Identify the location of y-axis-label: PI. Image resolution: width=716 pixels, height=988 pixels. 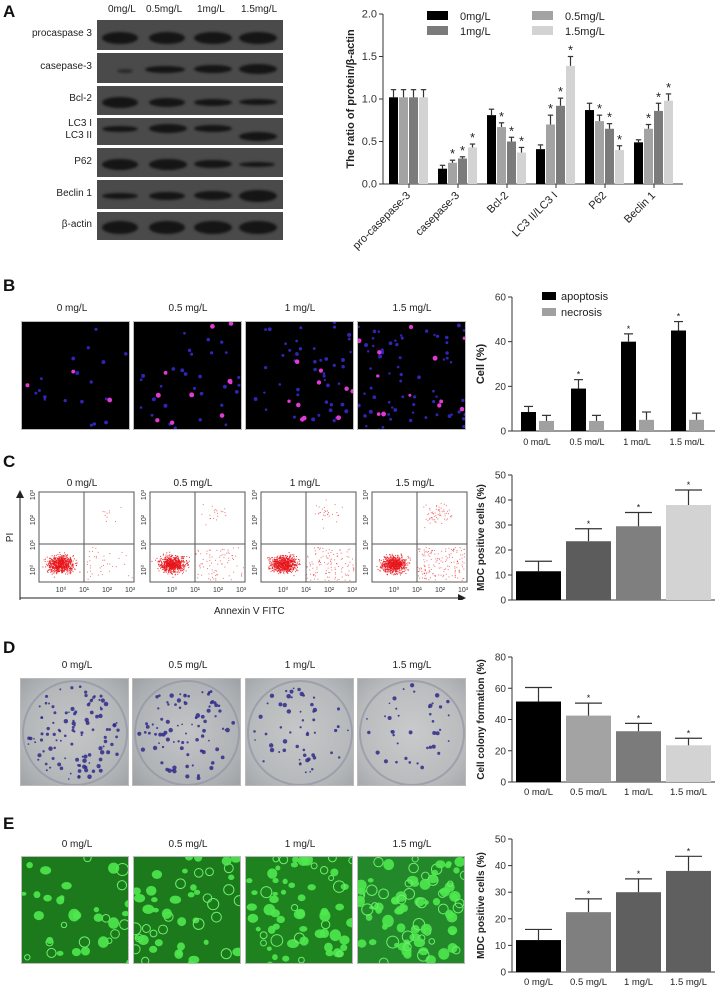
(11, 537).